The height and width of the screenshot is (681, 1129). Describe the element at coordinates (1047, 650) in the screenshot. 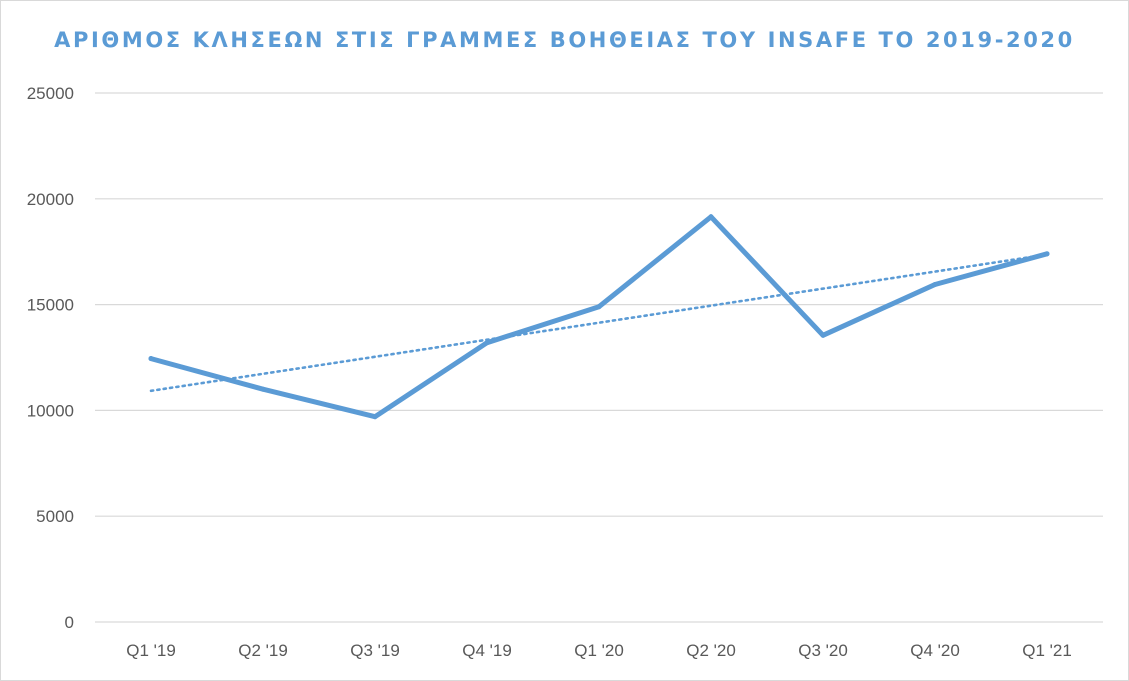

I see `x-tick-label: Q1 '21` at that location.